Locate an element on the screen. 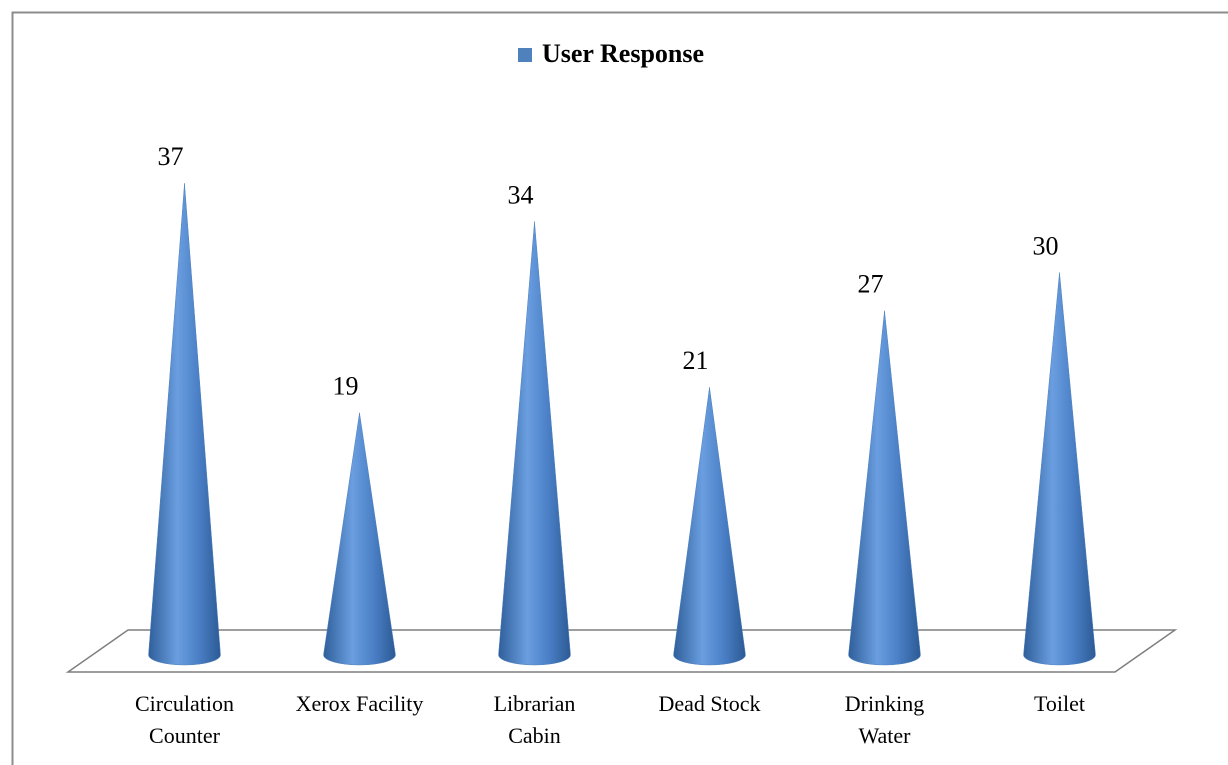 Image resolution: width=1228 pixels, height=765 pixels. x-tick-label: Circulation is located at coordinates (184, 703).